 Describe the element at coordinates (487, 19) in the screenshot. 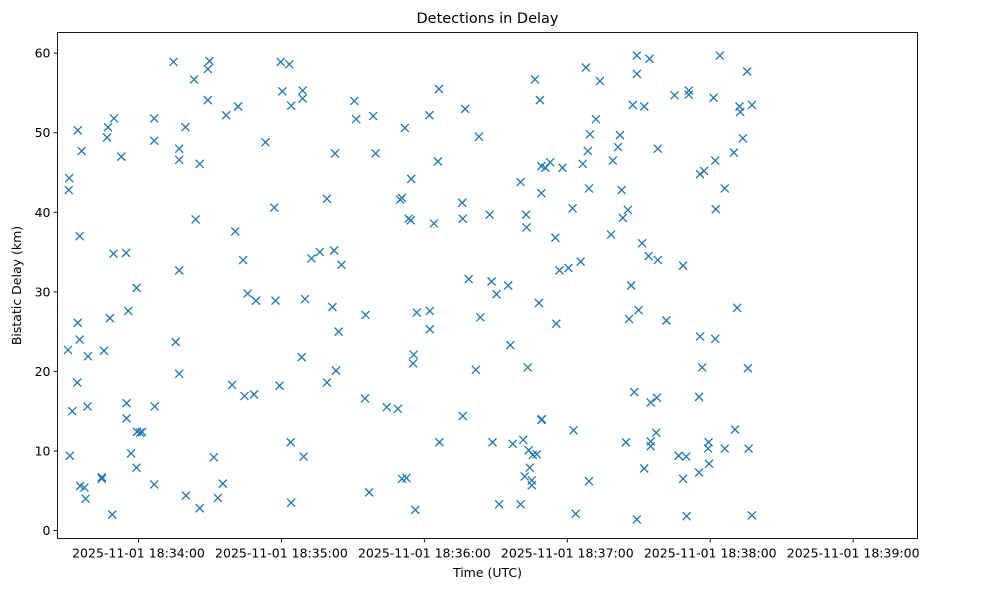

I see `chart-title: Detections in Delay` at that location.